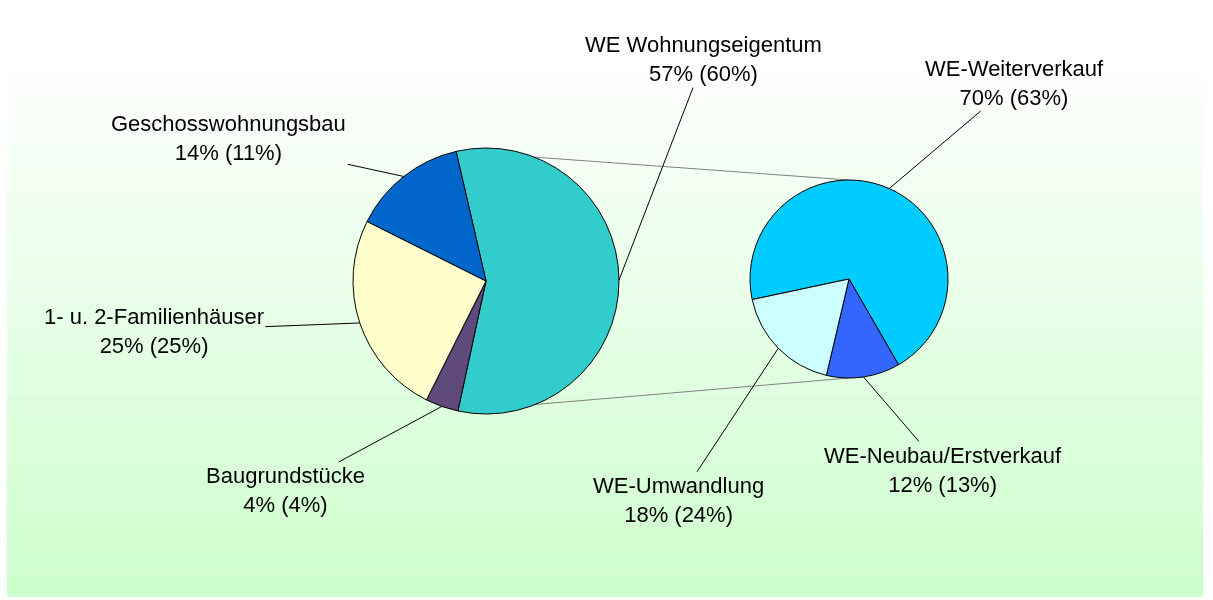 The image size is (1213, 600). I want to click on slice-label: WE-Weiterverkauf, so click(1014, 68).